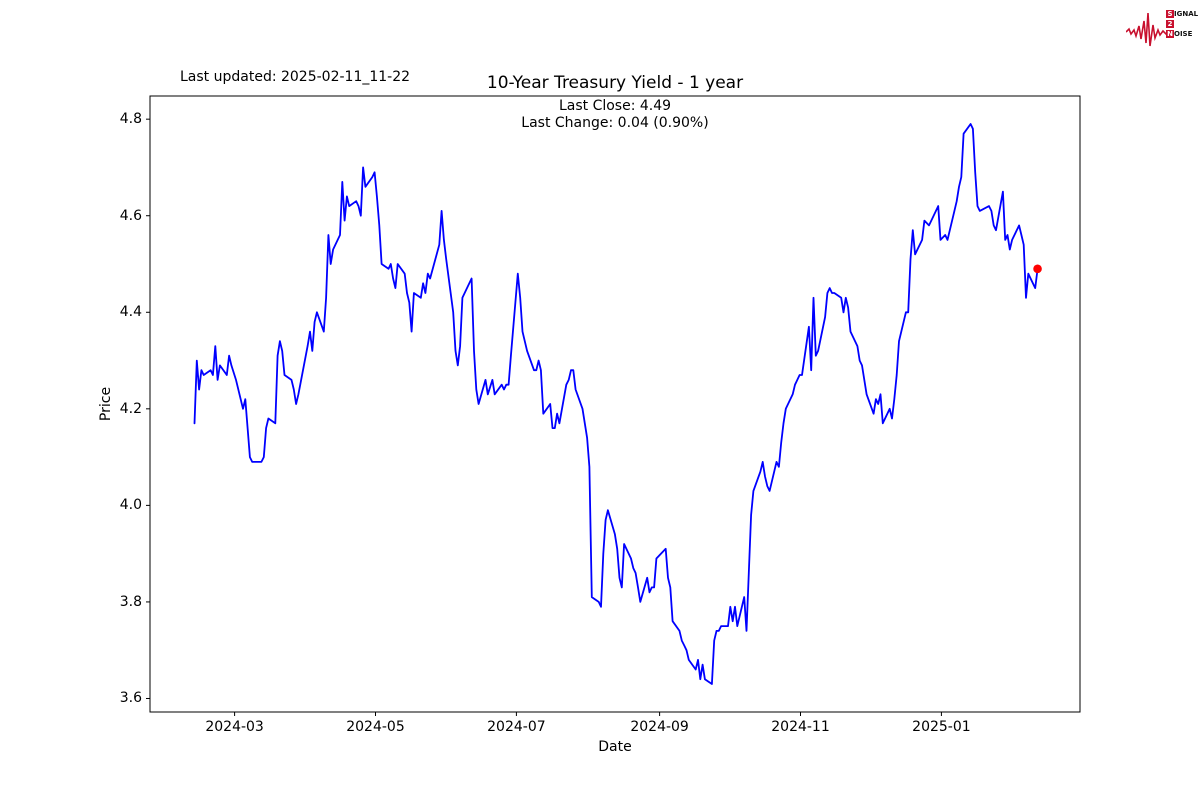 The width and height of the screenshot is (1200, 800). Describe the element at coordinates (615, 747) in the screenshot. I see `x-axis-label: Date` at that location.